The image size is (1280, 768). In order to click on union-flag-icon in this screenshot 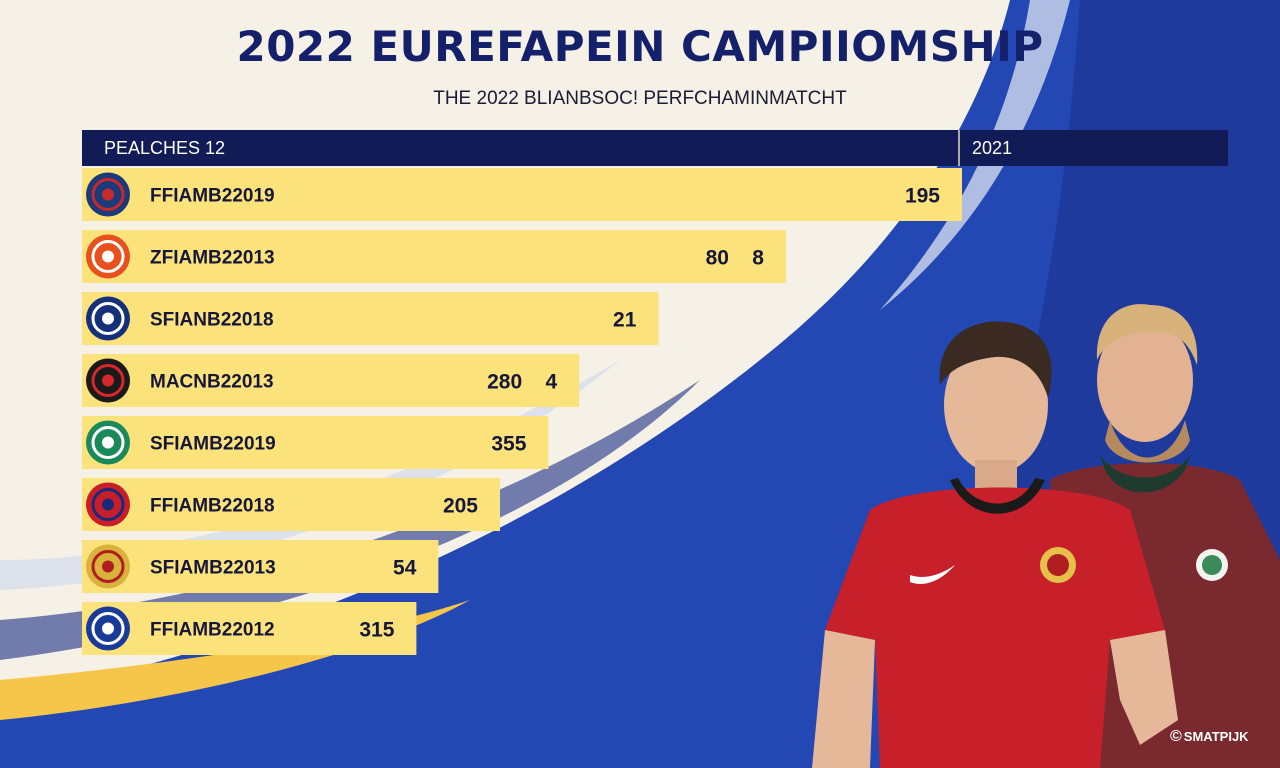, I will do `click(108, 504)`.